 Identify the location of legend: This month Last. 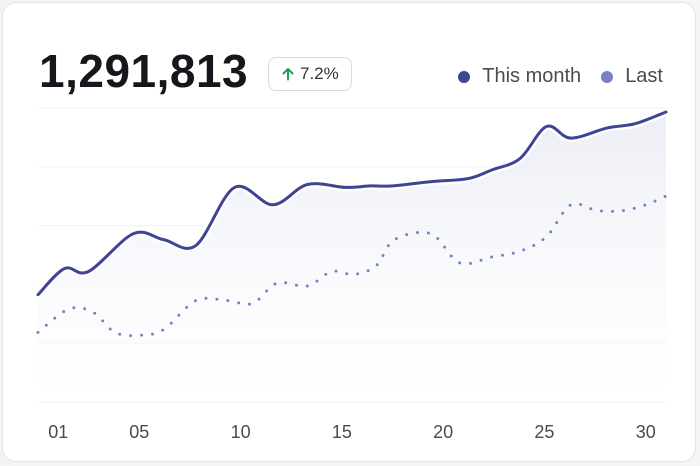
(560, 76).